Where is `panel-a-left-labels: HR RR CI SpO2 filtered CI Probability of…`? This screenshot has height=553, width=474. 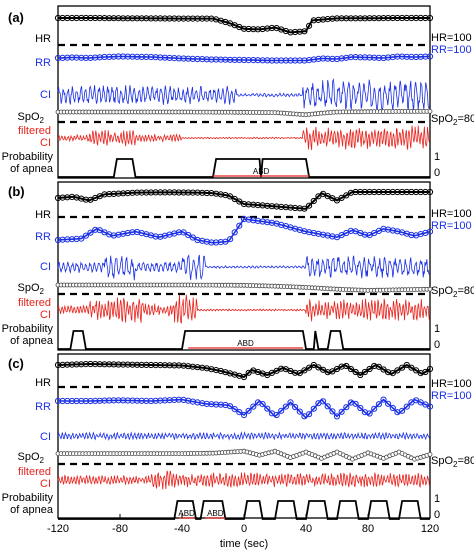 panel-a-left-labels: HR RR CI SpO2 filtered CI Probability of… is located at coordinates (28, 104).